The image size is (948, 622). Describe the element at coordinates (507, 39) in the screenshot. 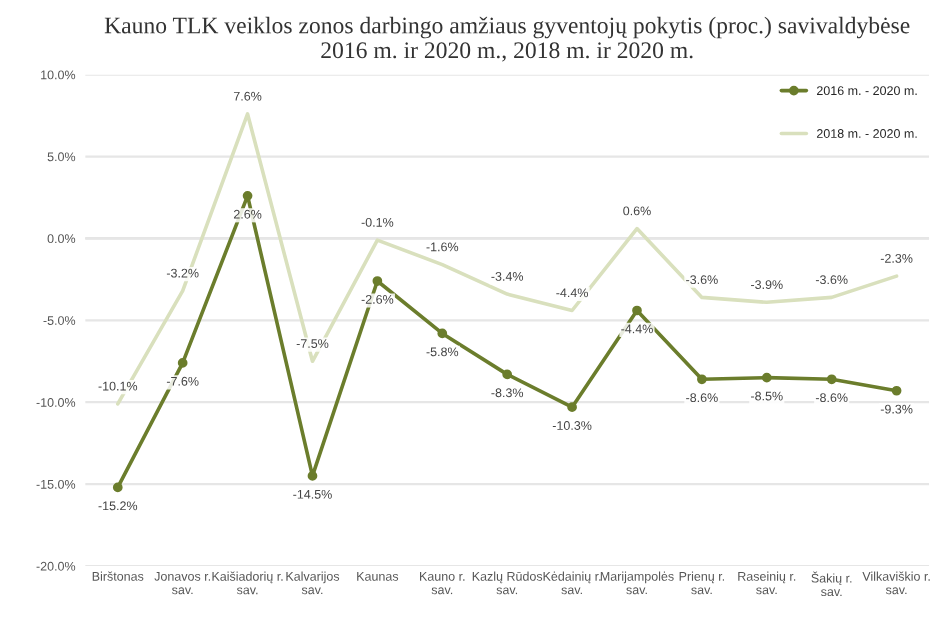

I see `chart-title: Kauno TLK veiklos zonos darbingo amžiaus gyventojų pokytis (proc.) savivaldybėse 2016 m. ir 2020 m., 2018 m. ir 2020 m.` at that location.